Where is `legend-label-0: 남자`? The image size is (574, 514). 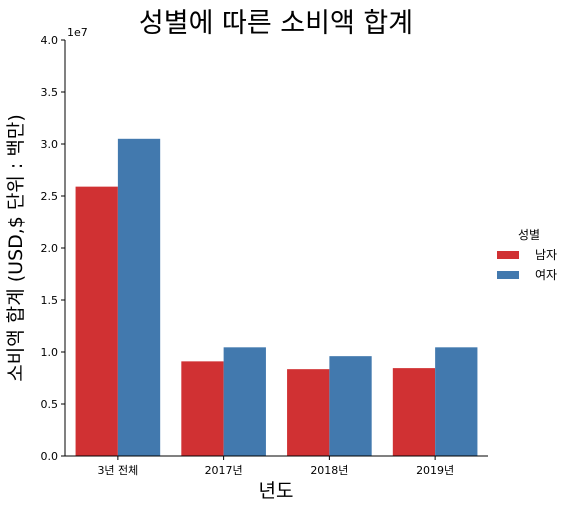 legend-label-0: 남자 is located at coordinates (546, 255).